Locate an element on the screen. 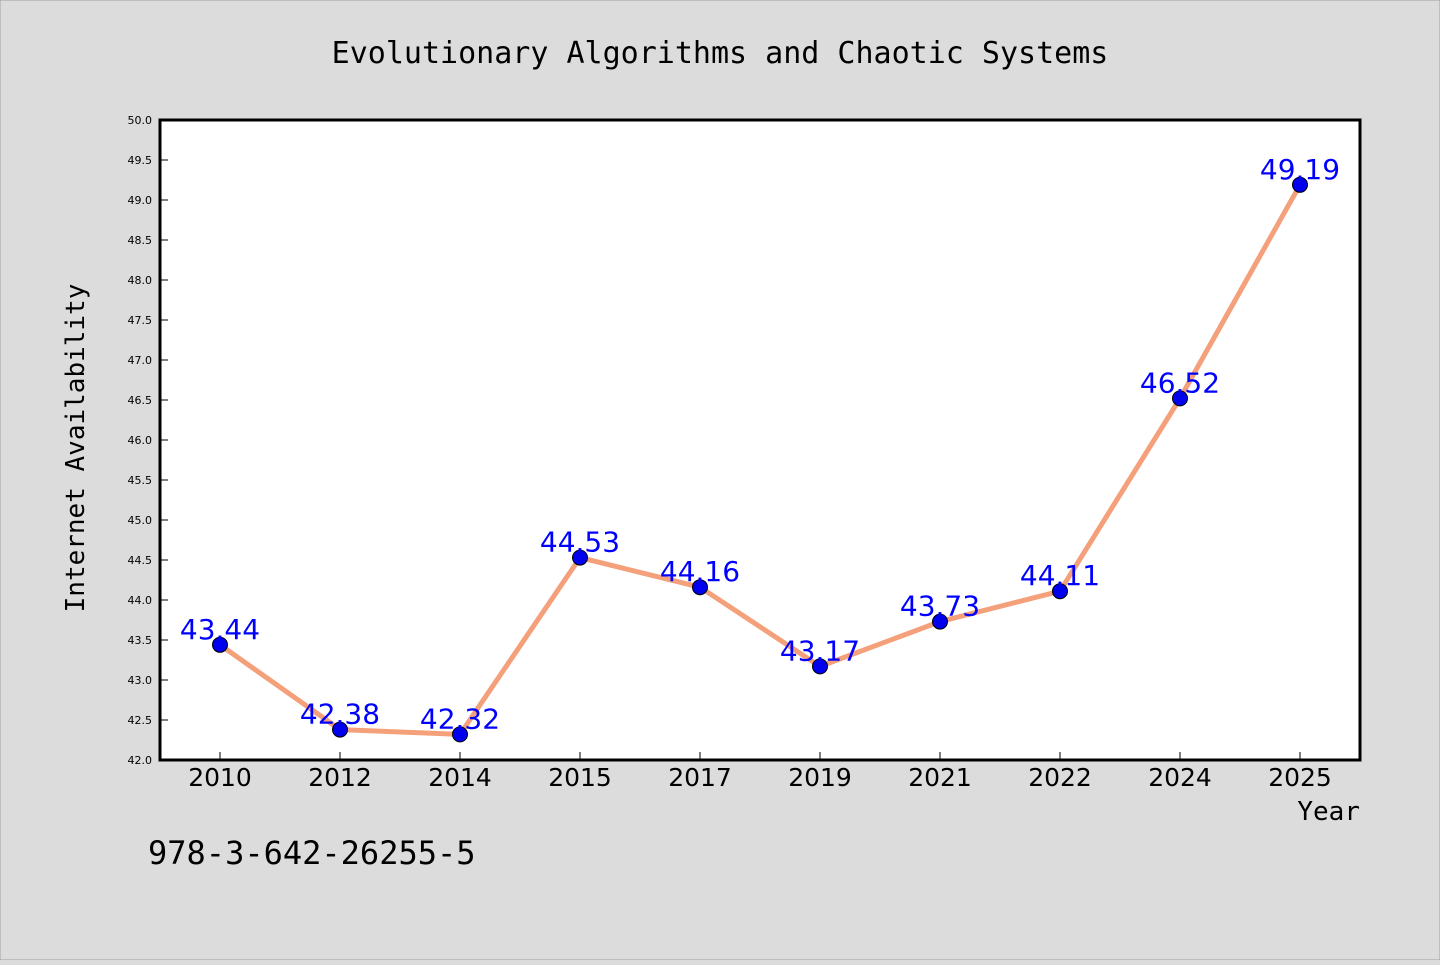 This screenshot has height=965, width=1440. data-label: 49.19 is located at coordinates (1300, 169).